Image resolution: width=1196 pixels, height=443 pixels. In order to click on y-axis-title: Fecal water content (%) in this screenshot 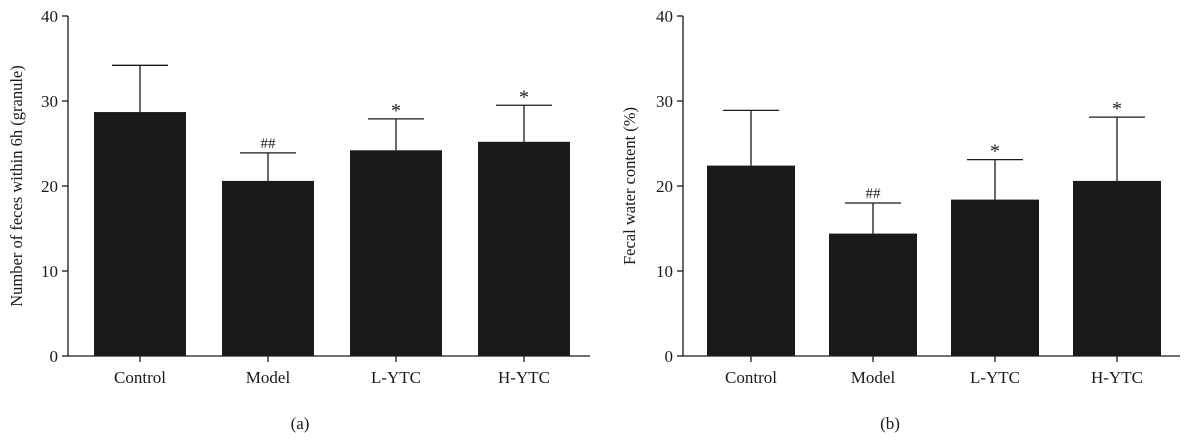, I will do `click(629, 186)`.